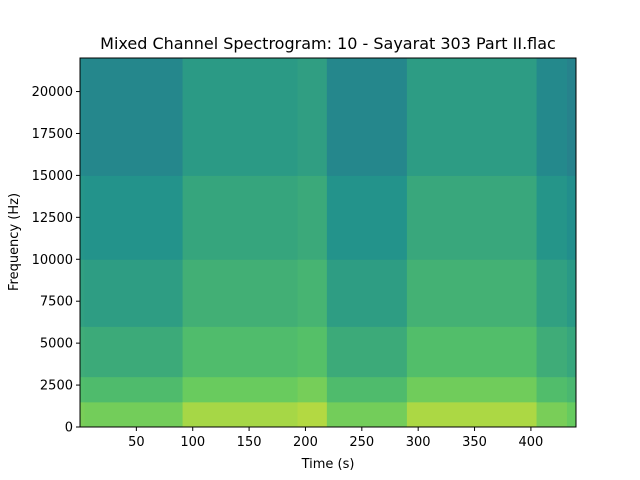 The height and width of the screenshot is (480, 640). What do you see at coordinates (335, 438) in the screenshot?
I see `x-axis-ticks: 50 100 150 200 250 300 350 400` at bounding box center [335, 438].